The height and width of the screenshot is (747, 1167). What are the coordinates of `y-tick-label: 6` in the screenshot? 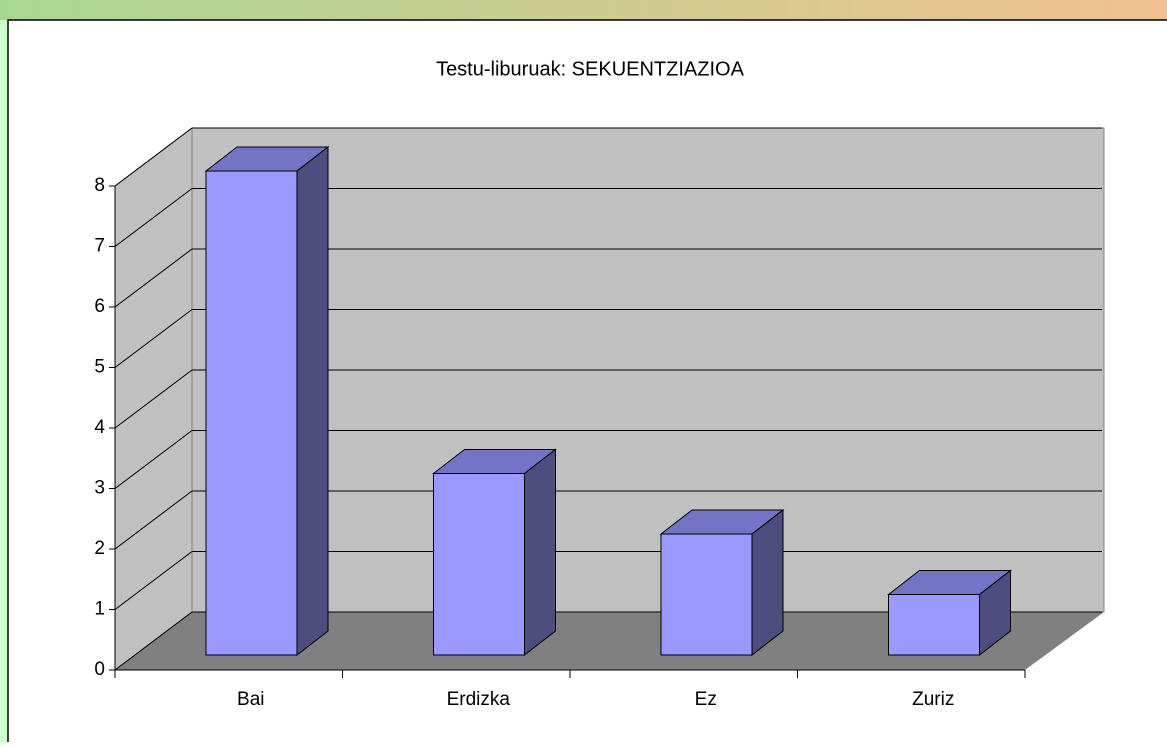 It's located at (99, 306).